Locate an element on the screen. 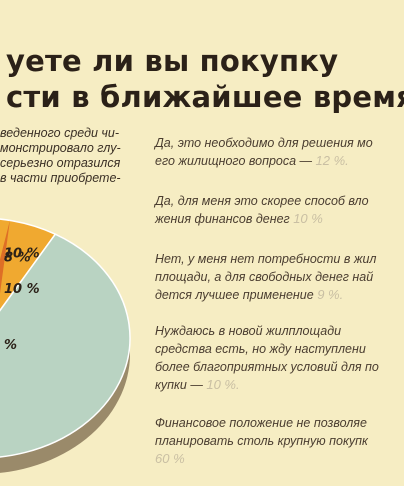  answer-line: дется лучшее применение 9 %. is located at coordinates (249, 294).